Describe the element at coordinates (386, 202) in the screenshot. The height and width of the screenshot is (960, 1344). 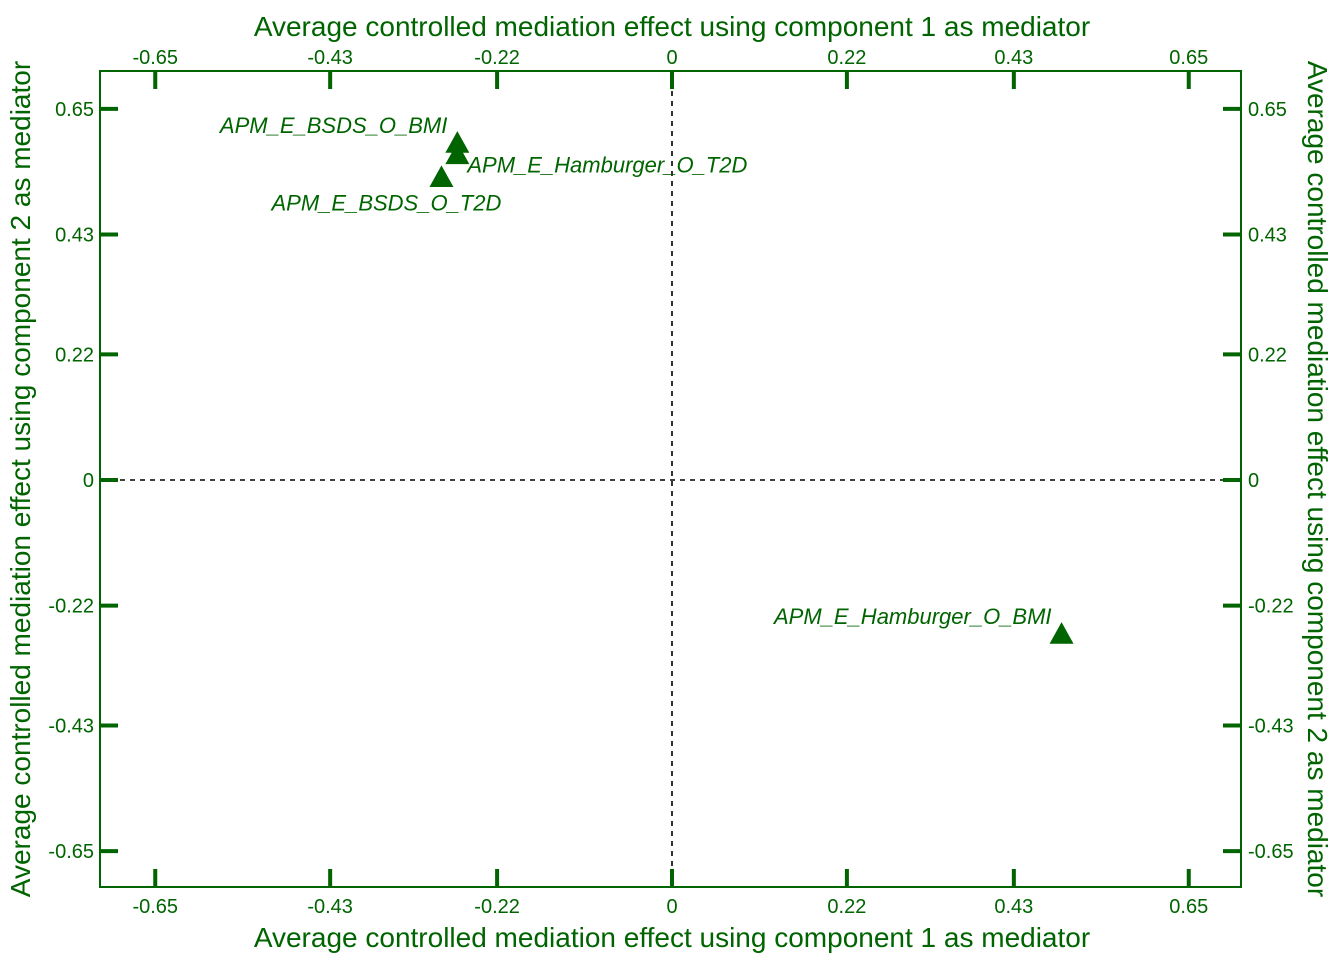
I see `data-point-label: APM_E_BSDS_O_T2D` at that location.